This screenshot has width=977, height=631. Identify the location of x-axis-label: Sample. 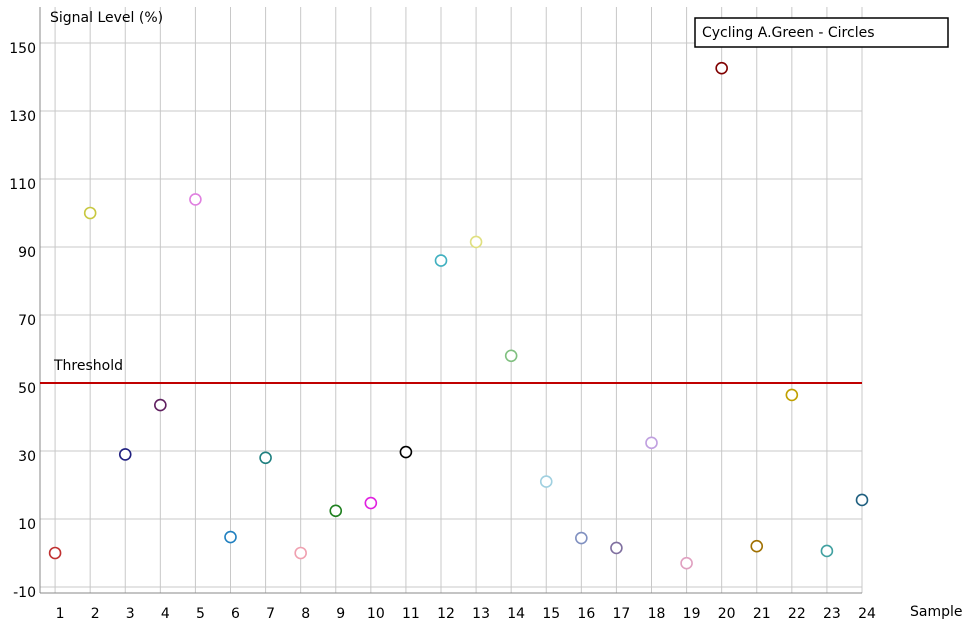
(936, 612).